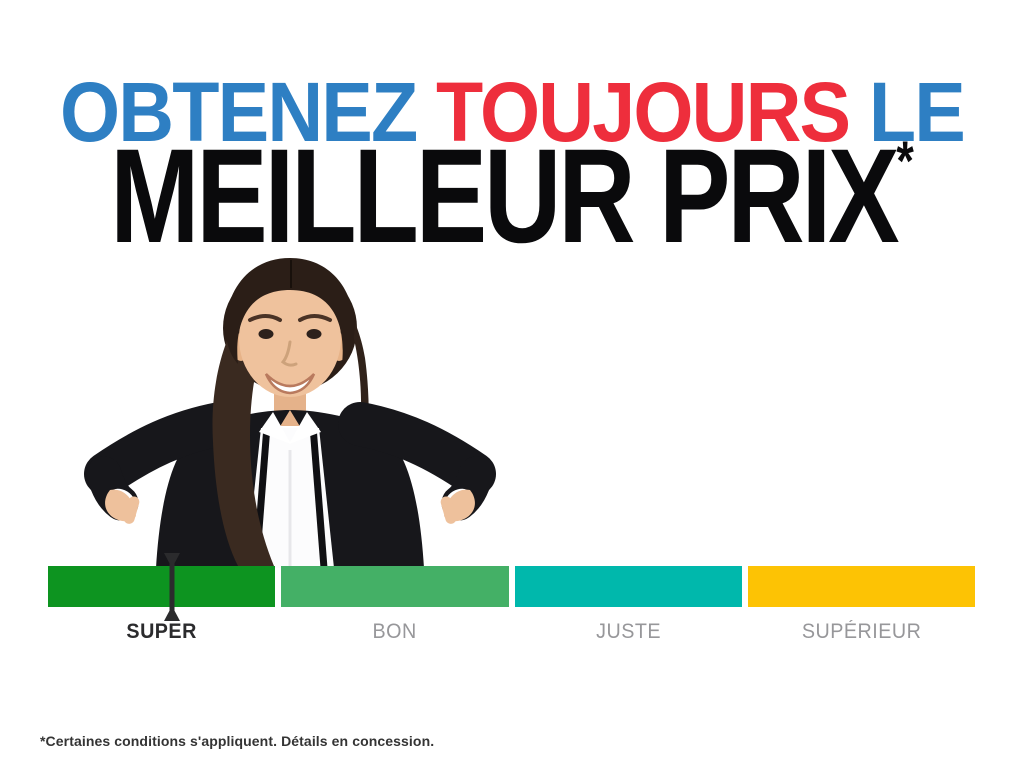 The height and width of the screenshot is (768, 1024). Describe the element at coordinates (905, 160) in the screenshot. I see `asterisk-mark: *` at that location.